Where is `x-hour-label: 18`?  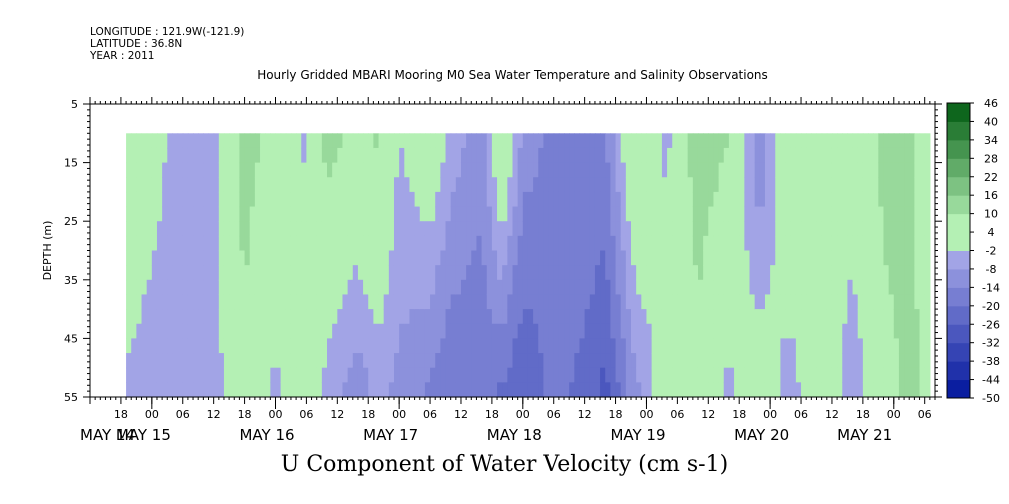
x-hour-label: 18 is located at coordinates (616, 414).